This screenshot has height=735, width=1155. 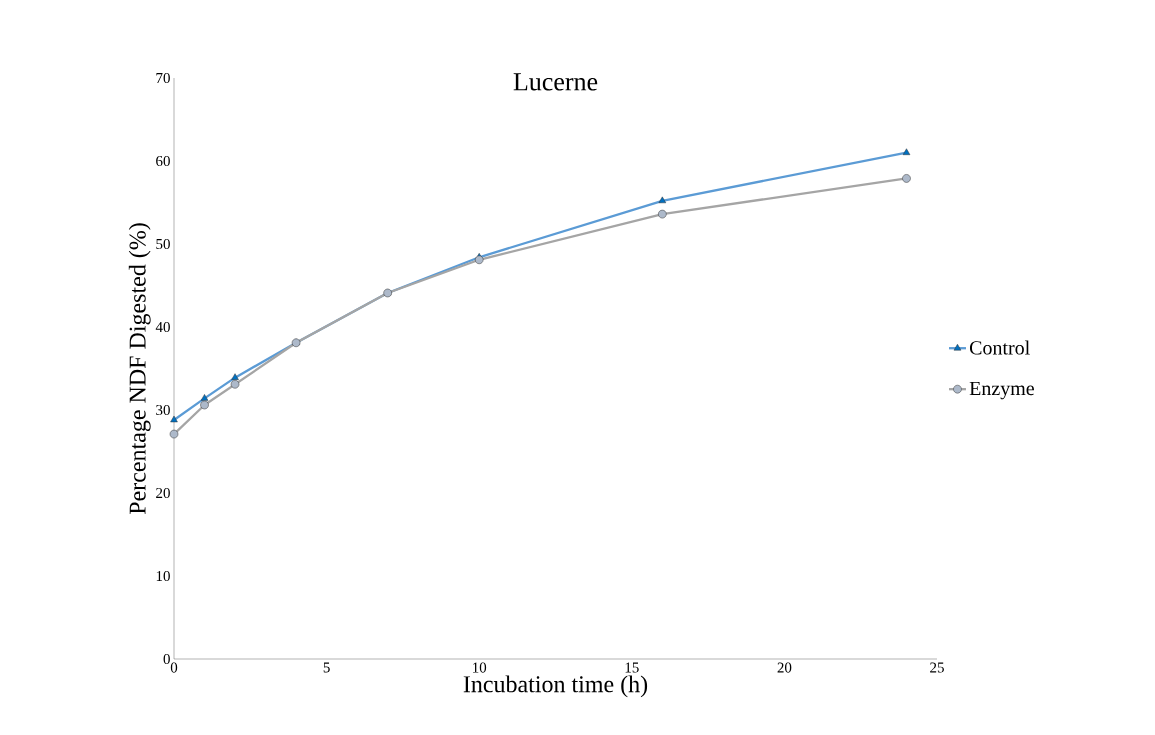 What do you see at coordinates (326, 667) in the screenshot?
I see `x-tick-label: 5` at bounding box center [326, 667].